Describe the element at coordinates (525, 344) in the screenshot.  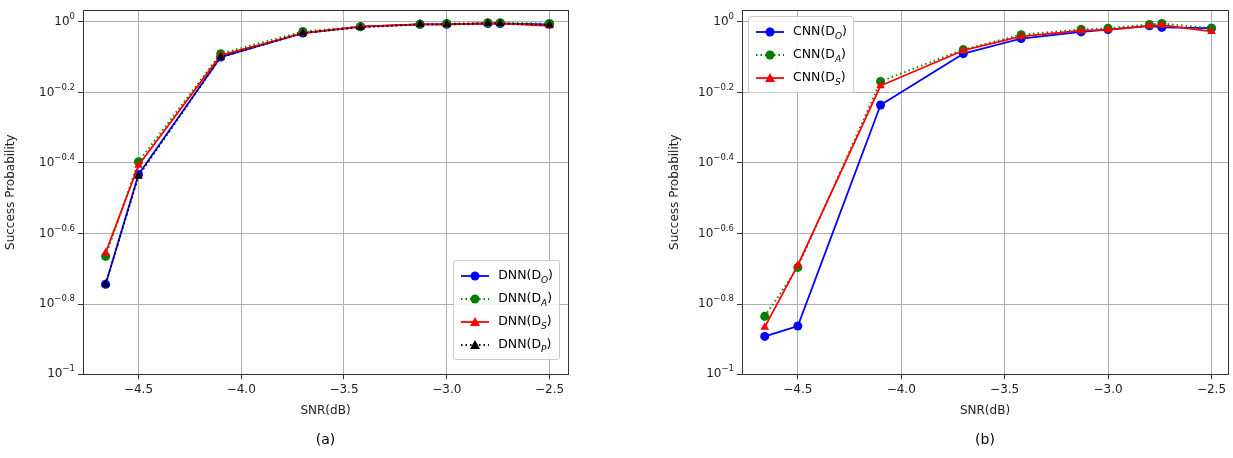
I see `legend-label: DNN(D$_{P}$)` at that location.